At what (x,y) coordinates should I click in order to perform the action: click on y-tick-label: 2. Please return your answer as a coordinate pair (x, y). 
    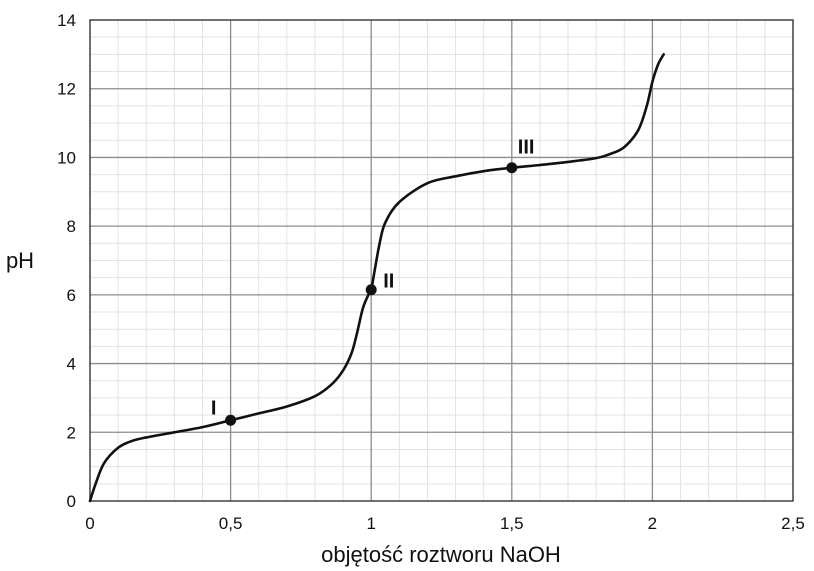
    Looking at the image, I should click on (71, 432).